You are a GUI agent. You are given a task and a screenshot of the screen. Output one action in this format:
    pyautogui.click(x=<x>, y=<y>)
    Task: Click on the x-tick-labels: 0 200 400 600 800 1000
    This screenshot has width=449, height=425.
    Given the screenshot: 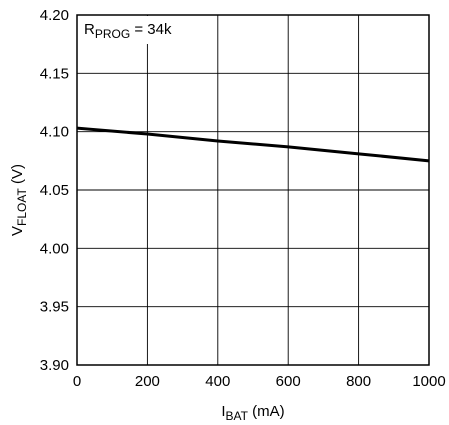 What is the action you would take?
    pyautogui.click(x=259, y=381)
    